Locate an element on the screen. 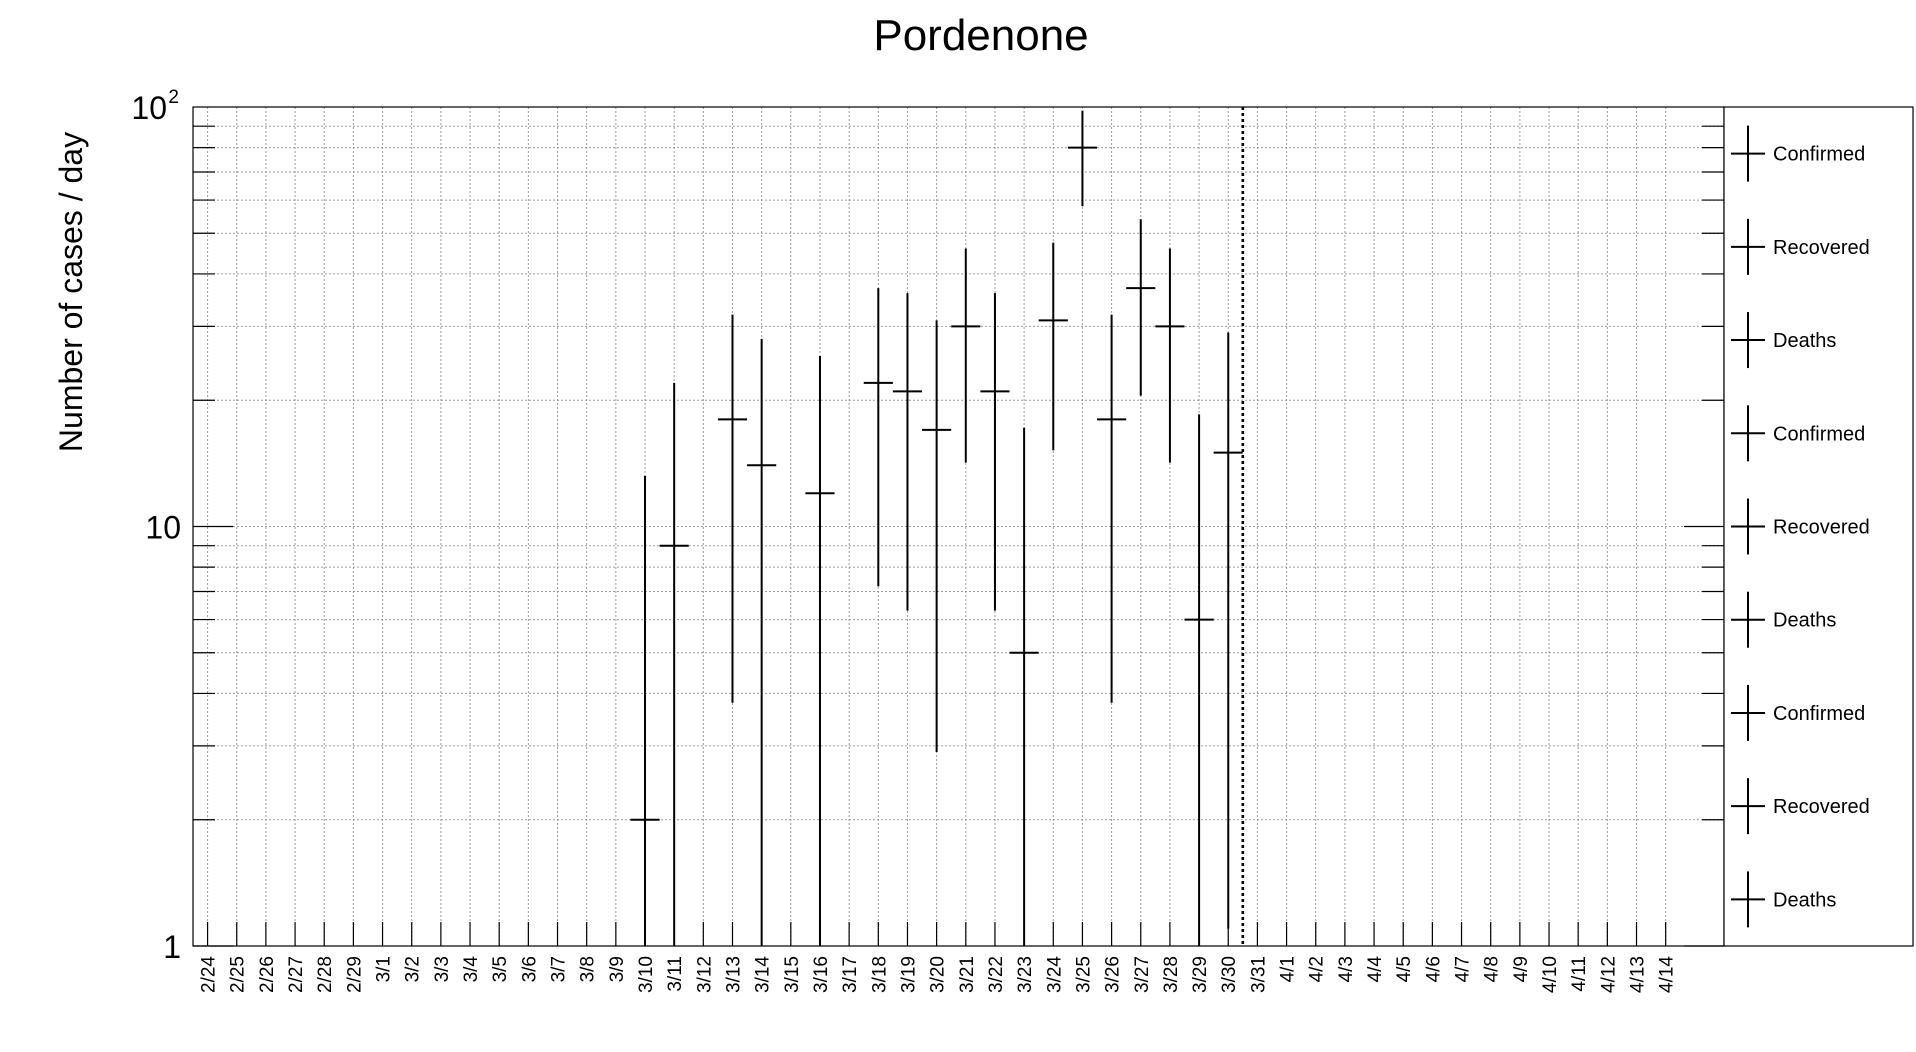 The height and width of the screenshot is (1052, 1916). x-tick-label: 3/20 is located at coordinates (938, 974).